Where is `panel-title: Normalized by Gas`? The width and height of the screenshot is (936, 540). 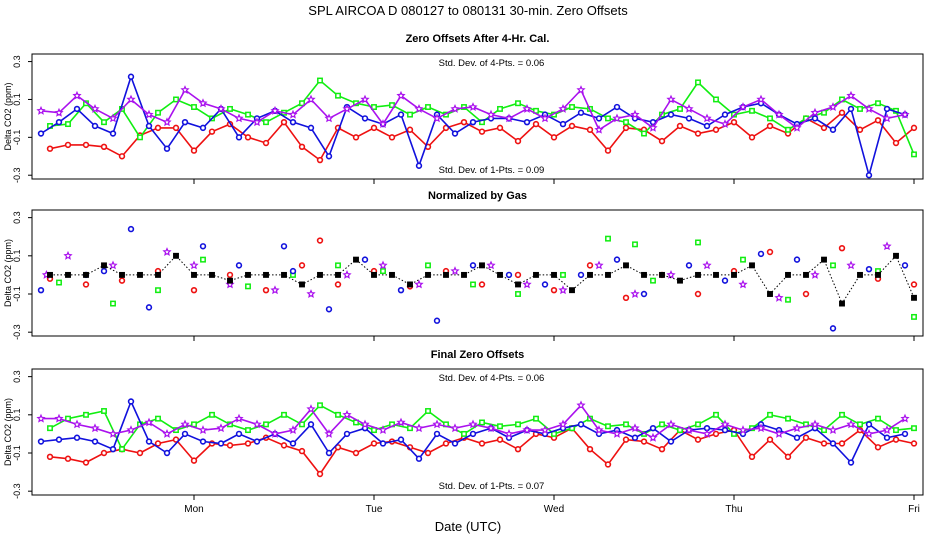 panel-title: Normalized by Gas is located at coordinates (477, 196).